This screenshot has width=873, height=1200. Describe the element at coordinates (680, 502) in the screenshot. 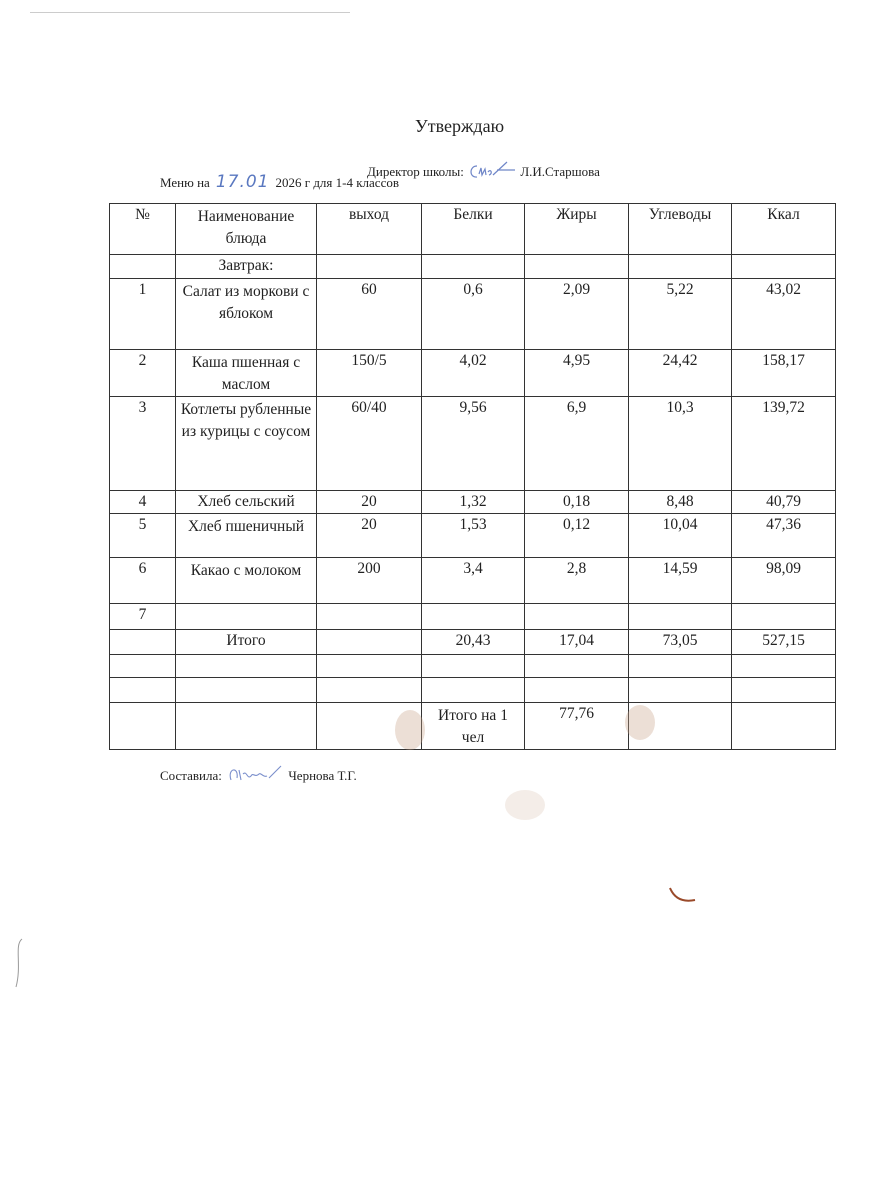

I see `carbs: 8,48` at that location.